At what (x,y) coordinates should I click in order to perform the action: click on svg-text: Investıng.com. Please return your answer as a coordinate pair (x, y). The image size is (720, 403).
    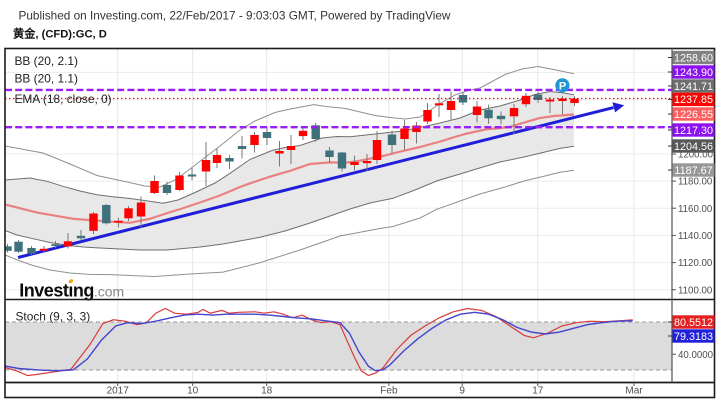
    Looking at the image, I should click on (71, 291).